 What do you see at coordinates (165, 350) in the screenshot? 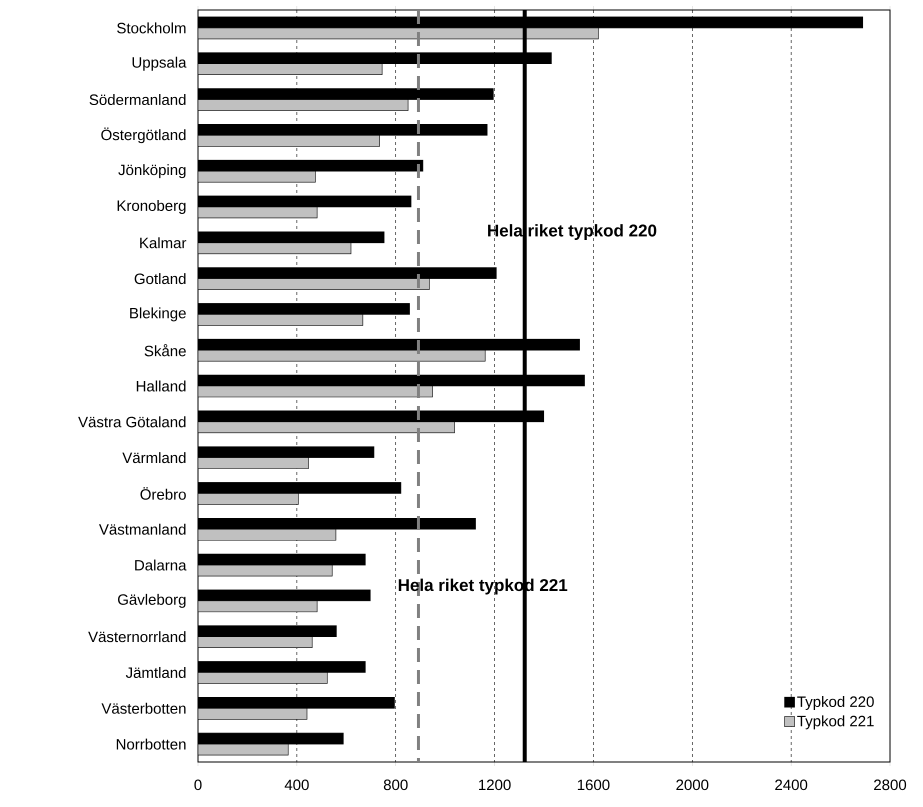
I see `y-tick-label: Skåne` at bounding box center [165, 350].